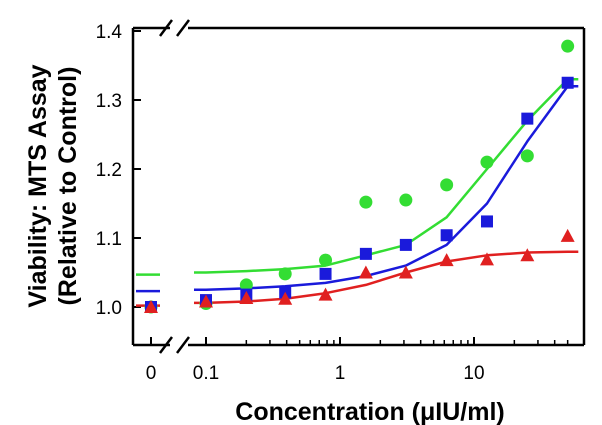 The height and width of the screenshot is (425, 602). Describe the element at coordinates (109, 32) in the screenshot. I see `y-tick-label: 1.4` at that location.